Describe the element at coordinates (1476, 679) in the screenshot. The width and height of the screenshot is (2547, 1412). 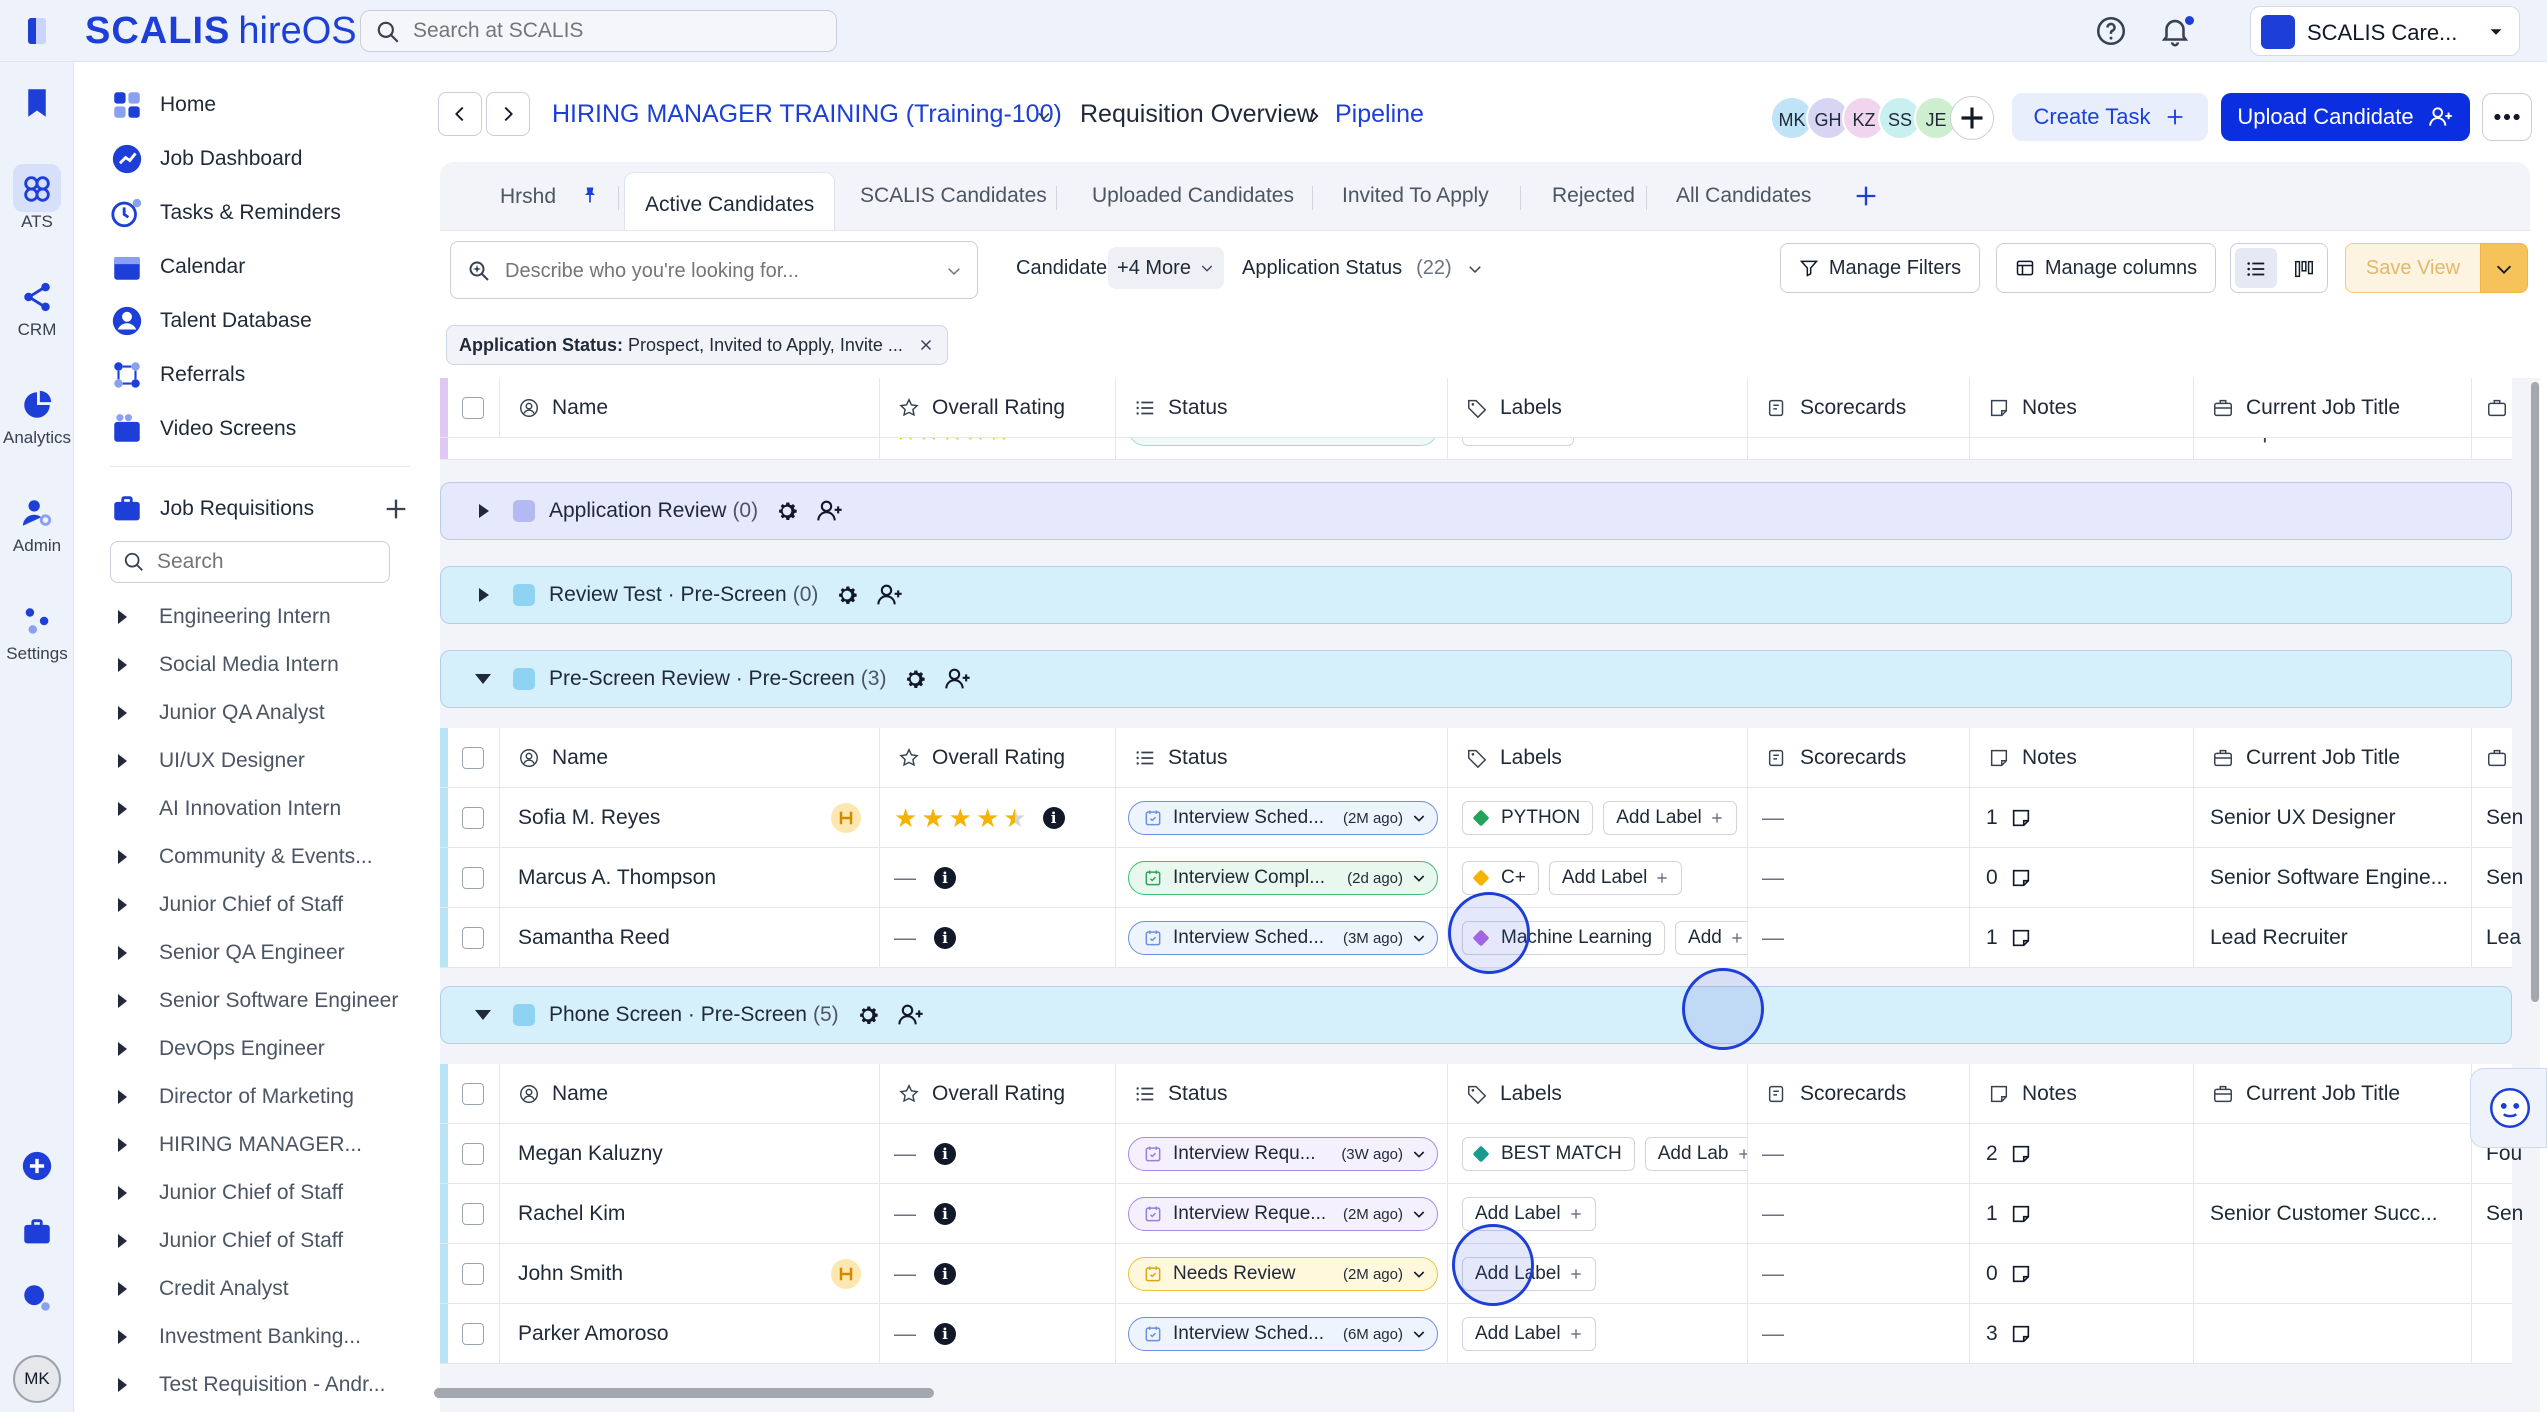
I see `stage-group-header: Pre-Screen Review · Pre-Screen (3)` at that location.